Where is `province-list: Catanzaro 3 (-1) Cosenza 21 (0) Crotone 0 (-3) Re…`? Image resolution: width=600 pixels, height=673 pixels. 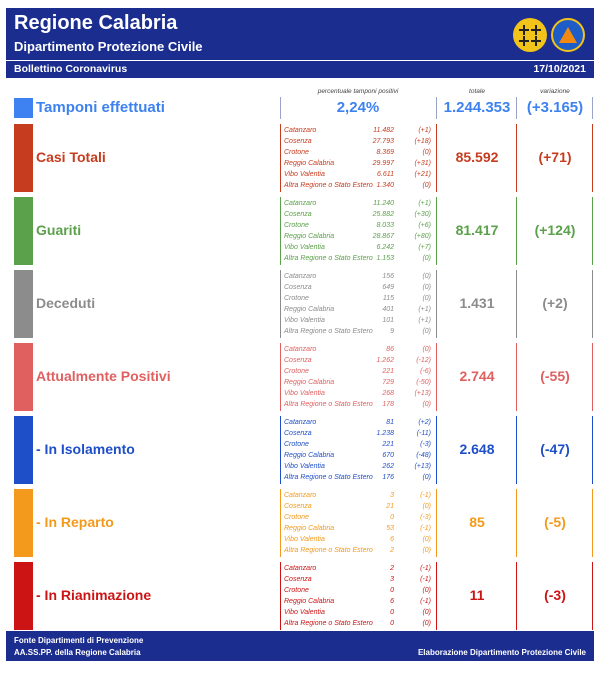 province-list: Catanzaro 3 (-1) Cosenza 21 (0) Crotone 0 (-3) Re… is located at coordinates (358, 523).